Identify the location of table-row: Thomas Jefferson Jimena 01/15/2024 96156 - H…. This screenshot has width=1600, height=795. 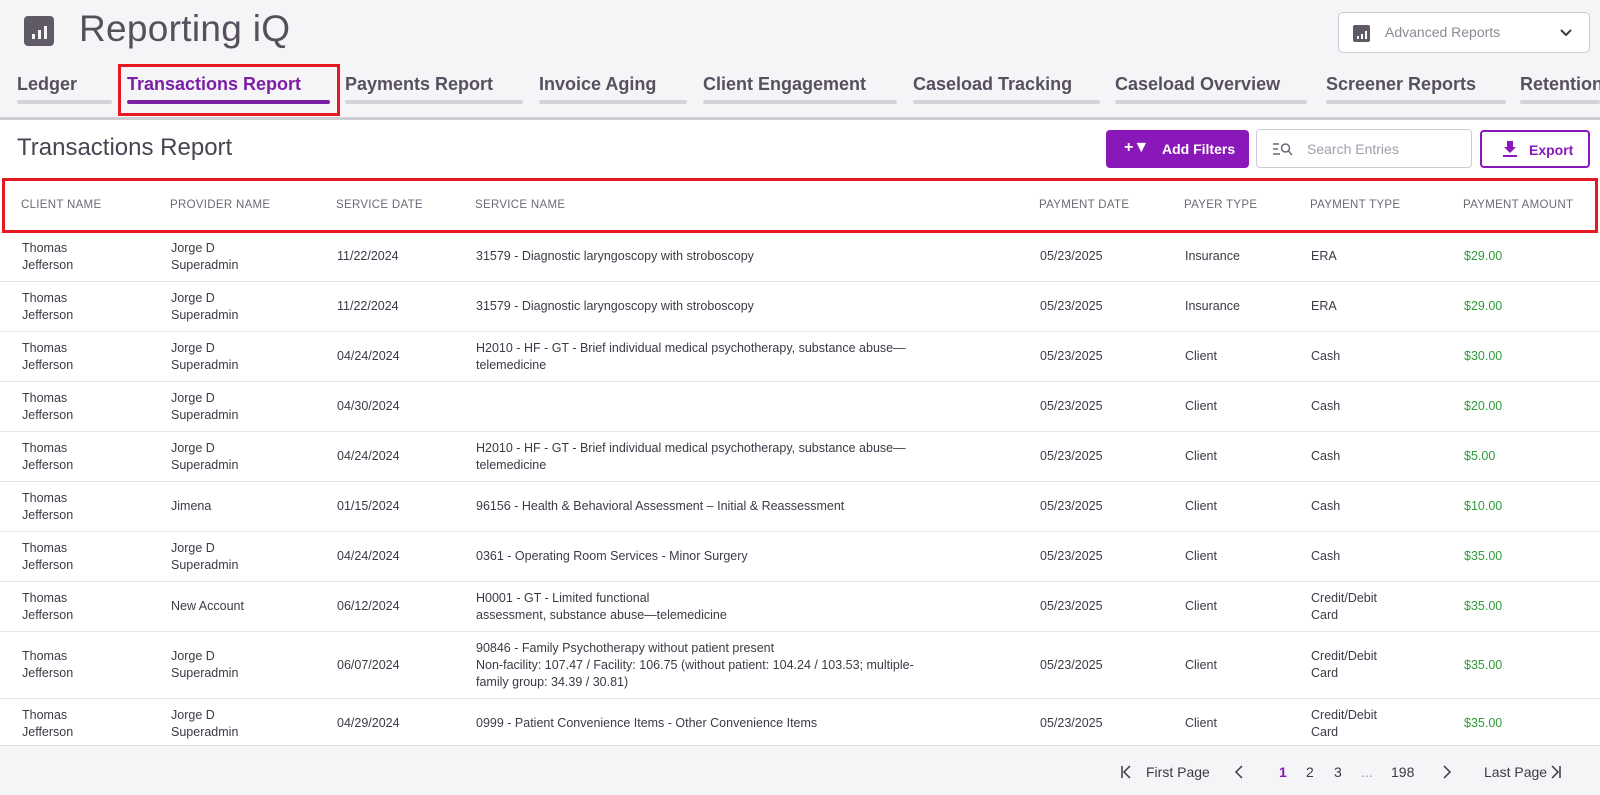
(800, 507).